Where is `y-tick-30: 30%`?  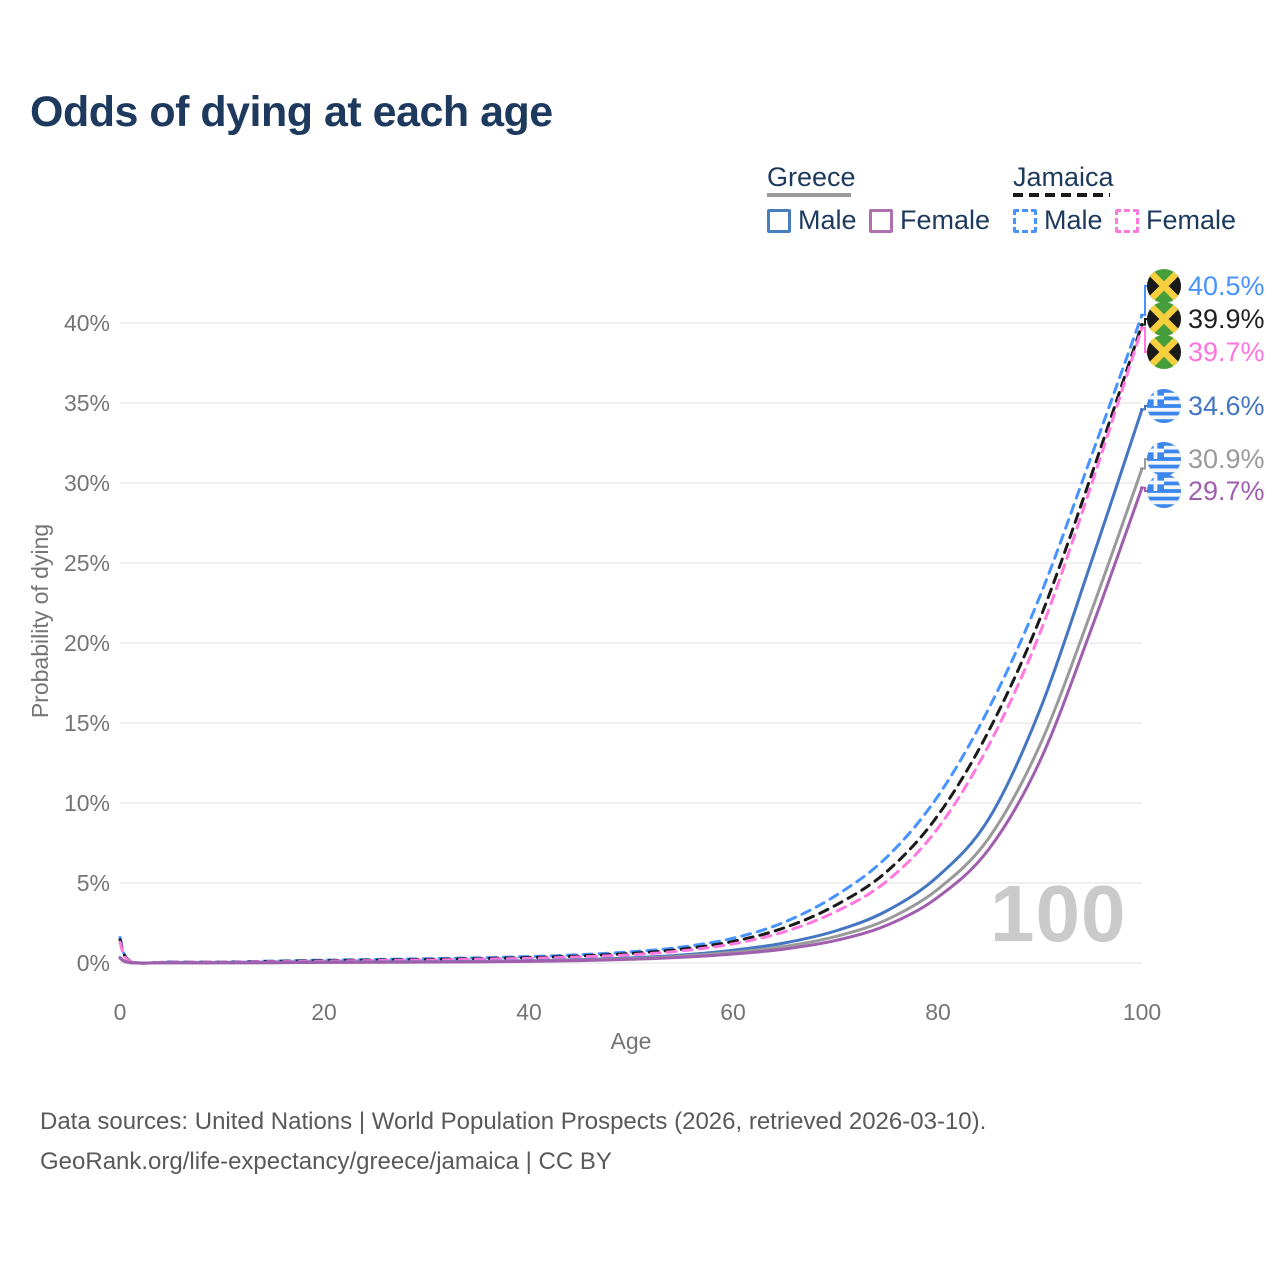 y-tick-30: 30% is located at coordinates (86, 483).